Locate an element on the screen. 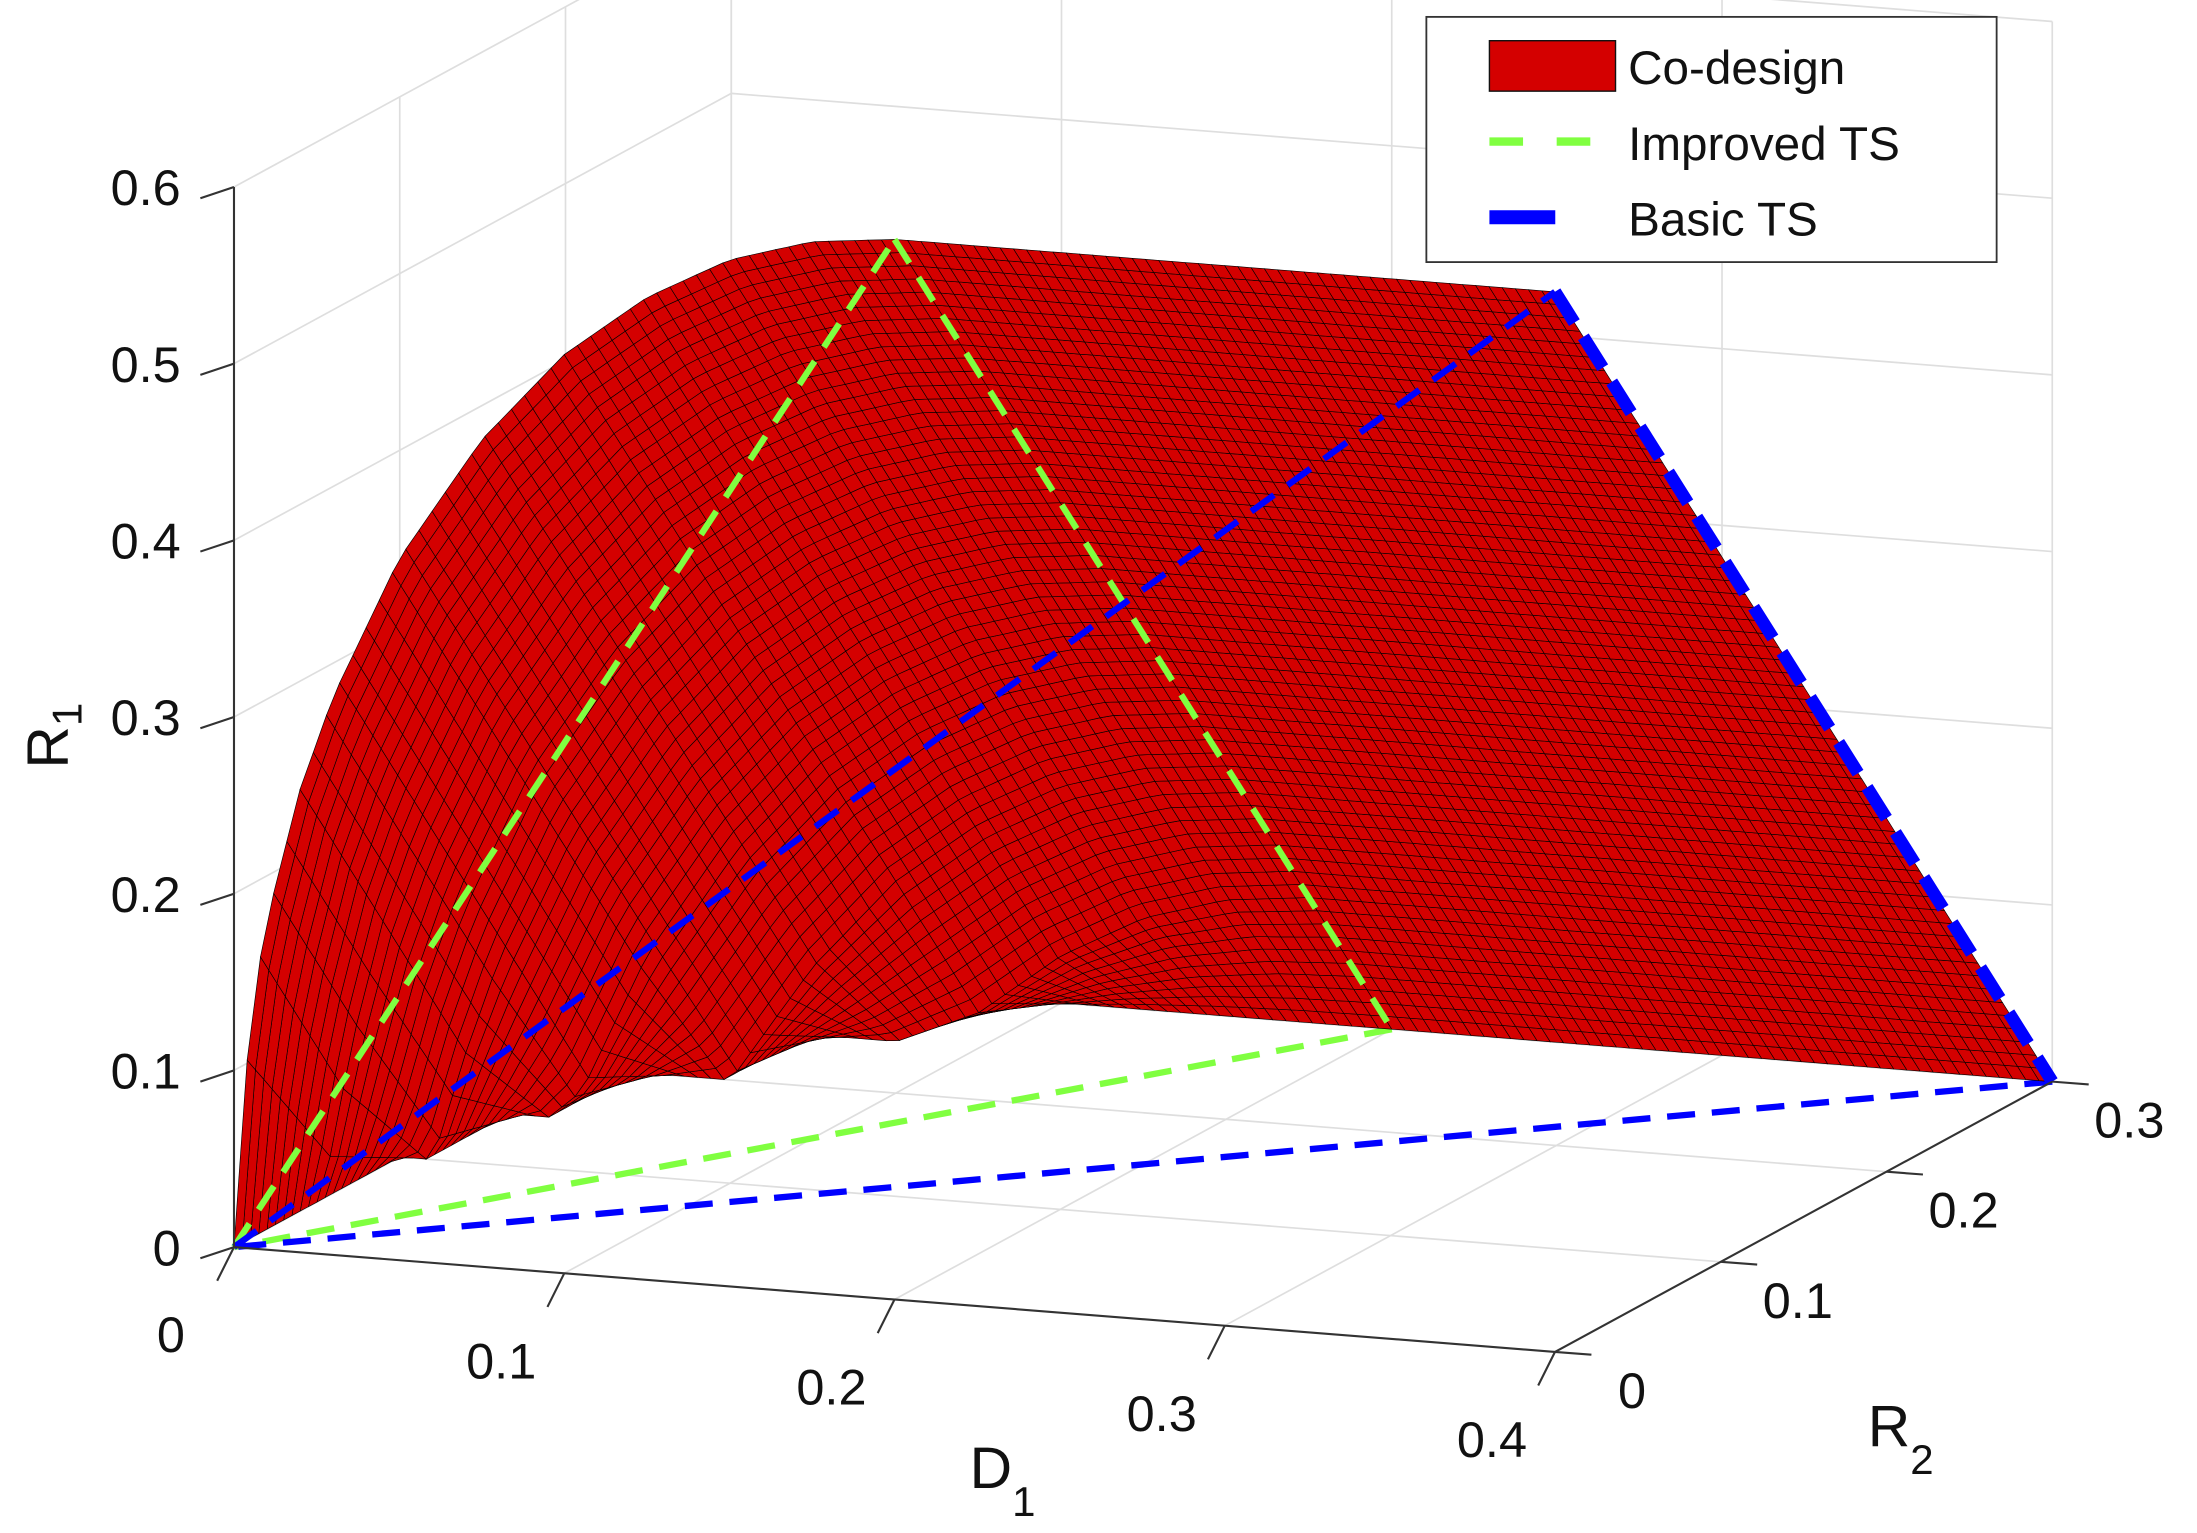  improved-ts-segment is located at coordinates (813, 1138).